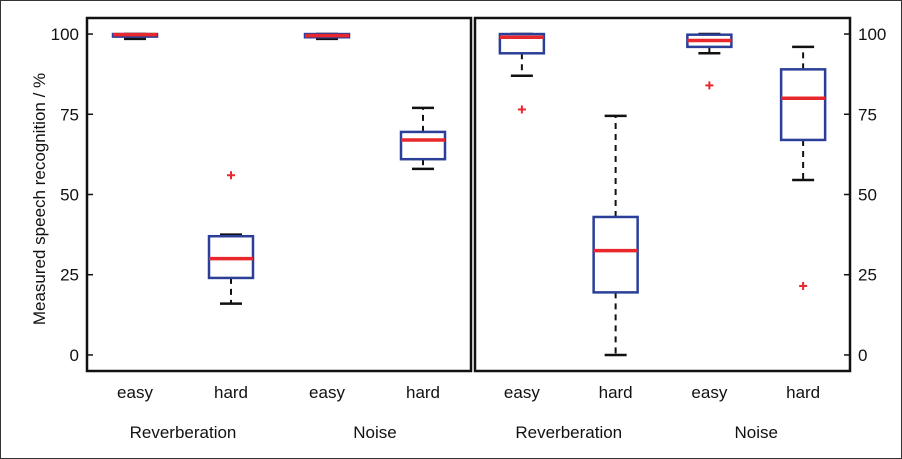  I want to click on y-axis-title: Measured speech recognition / %, so click(39, 199).